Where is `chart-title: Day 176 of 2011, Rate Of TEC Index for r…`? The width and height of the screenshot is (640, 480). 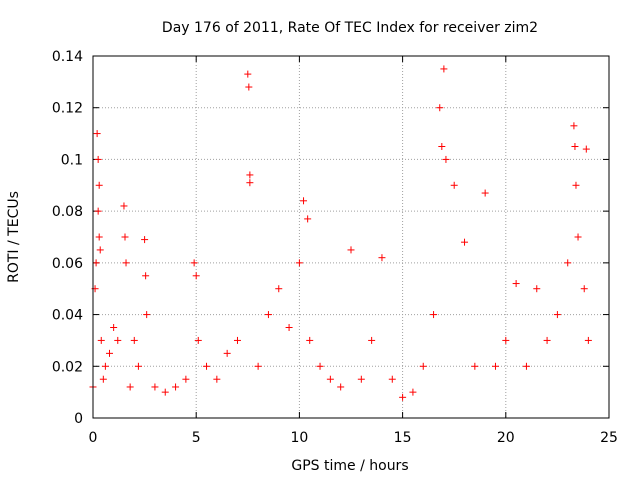 chart-title: Day 176 of 2011, Rate Of TEC Index for r… is located at coordinates (350, 28).